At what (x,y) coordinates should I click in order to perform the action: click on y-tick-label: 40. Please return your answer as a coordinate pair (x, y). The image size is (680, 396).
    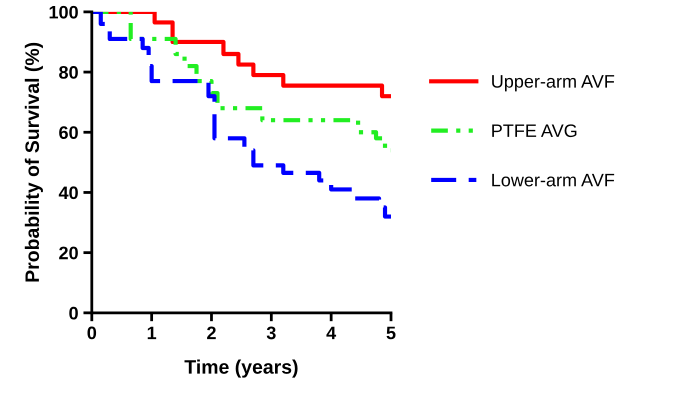
    Looking at the image, I should click on (68, 193).